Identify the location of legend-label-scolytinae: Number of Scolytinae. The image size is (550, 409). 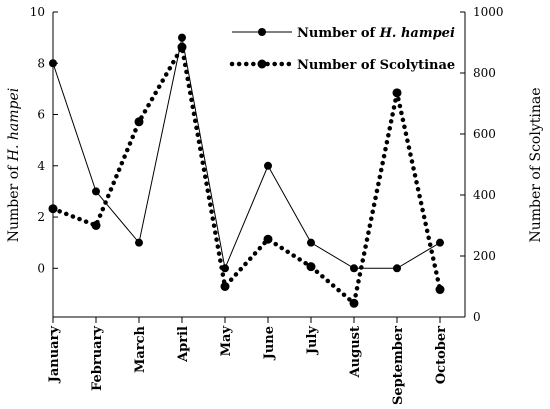
(376, 65).